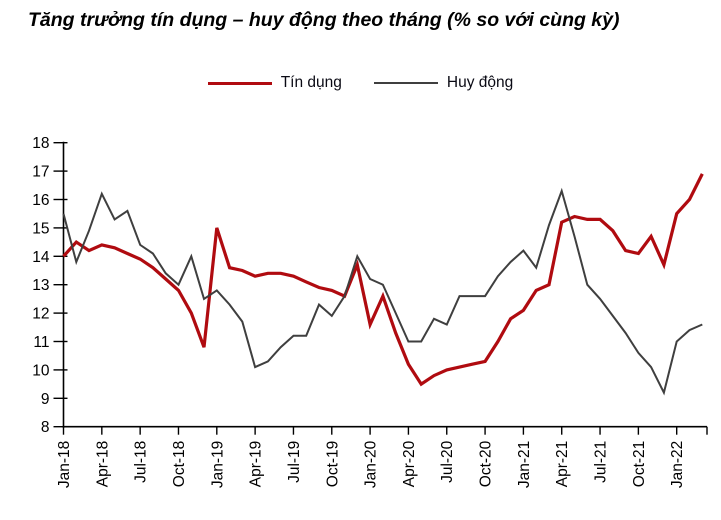 This screenshot has height=520, width=721. What do you see at coordinates (256, 464) in the screenshot?
I see `x-tick-label: Apr-19` at bounding box center [256, 464].